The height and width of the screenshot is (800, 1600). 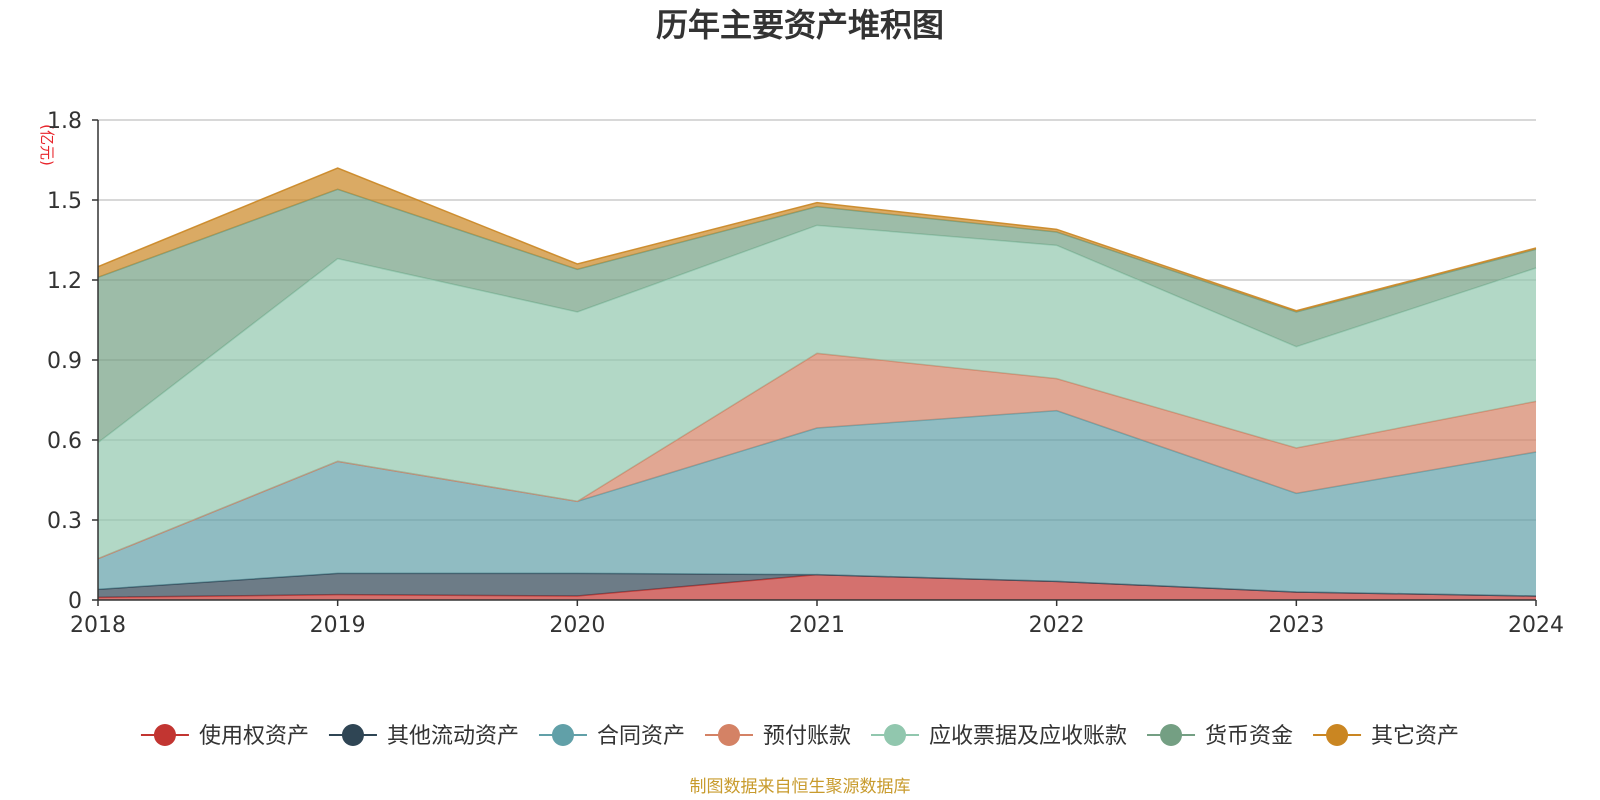 I want to click on y-axis-unit-label: (亿元), so click(x=47, y=145).